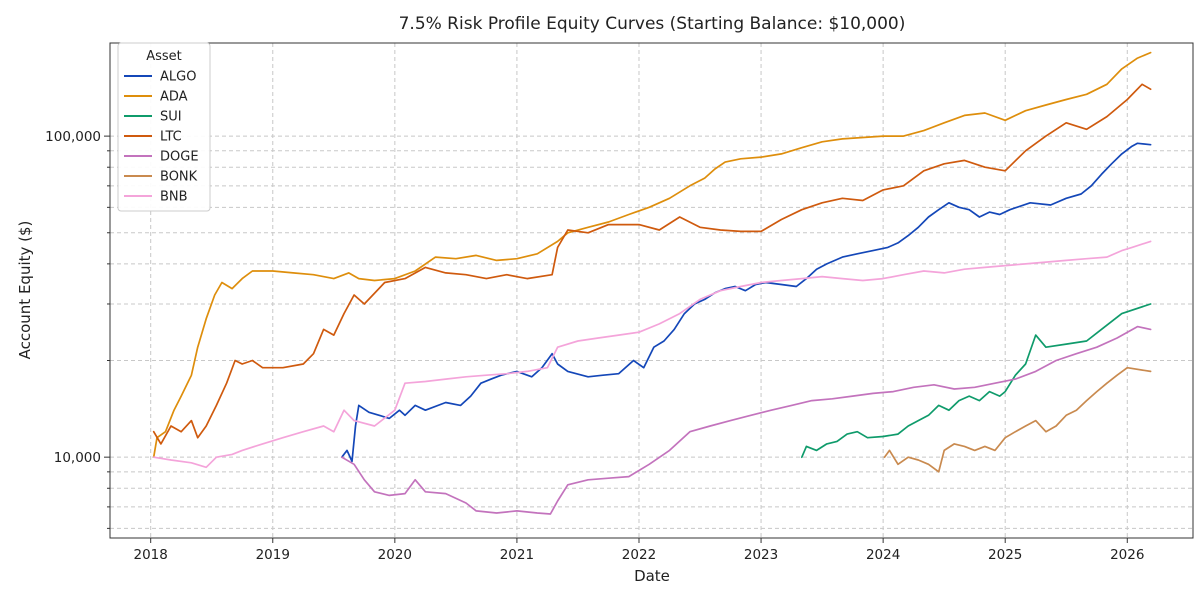 The image size is (1200, 600). Describe the element at coordinates (1017, 419) in the screenshot. I see `series-line-bonk` at that location.